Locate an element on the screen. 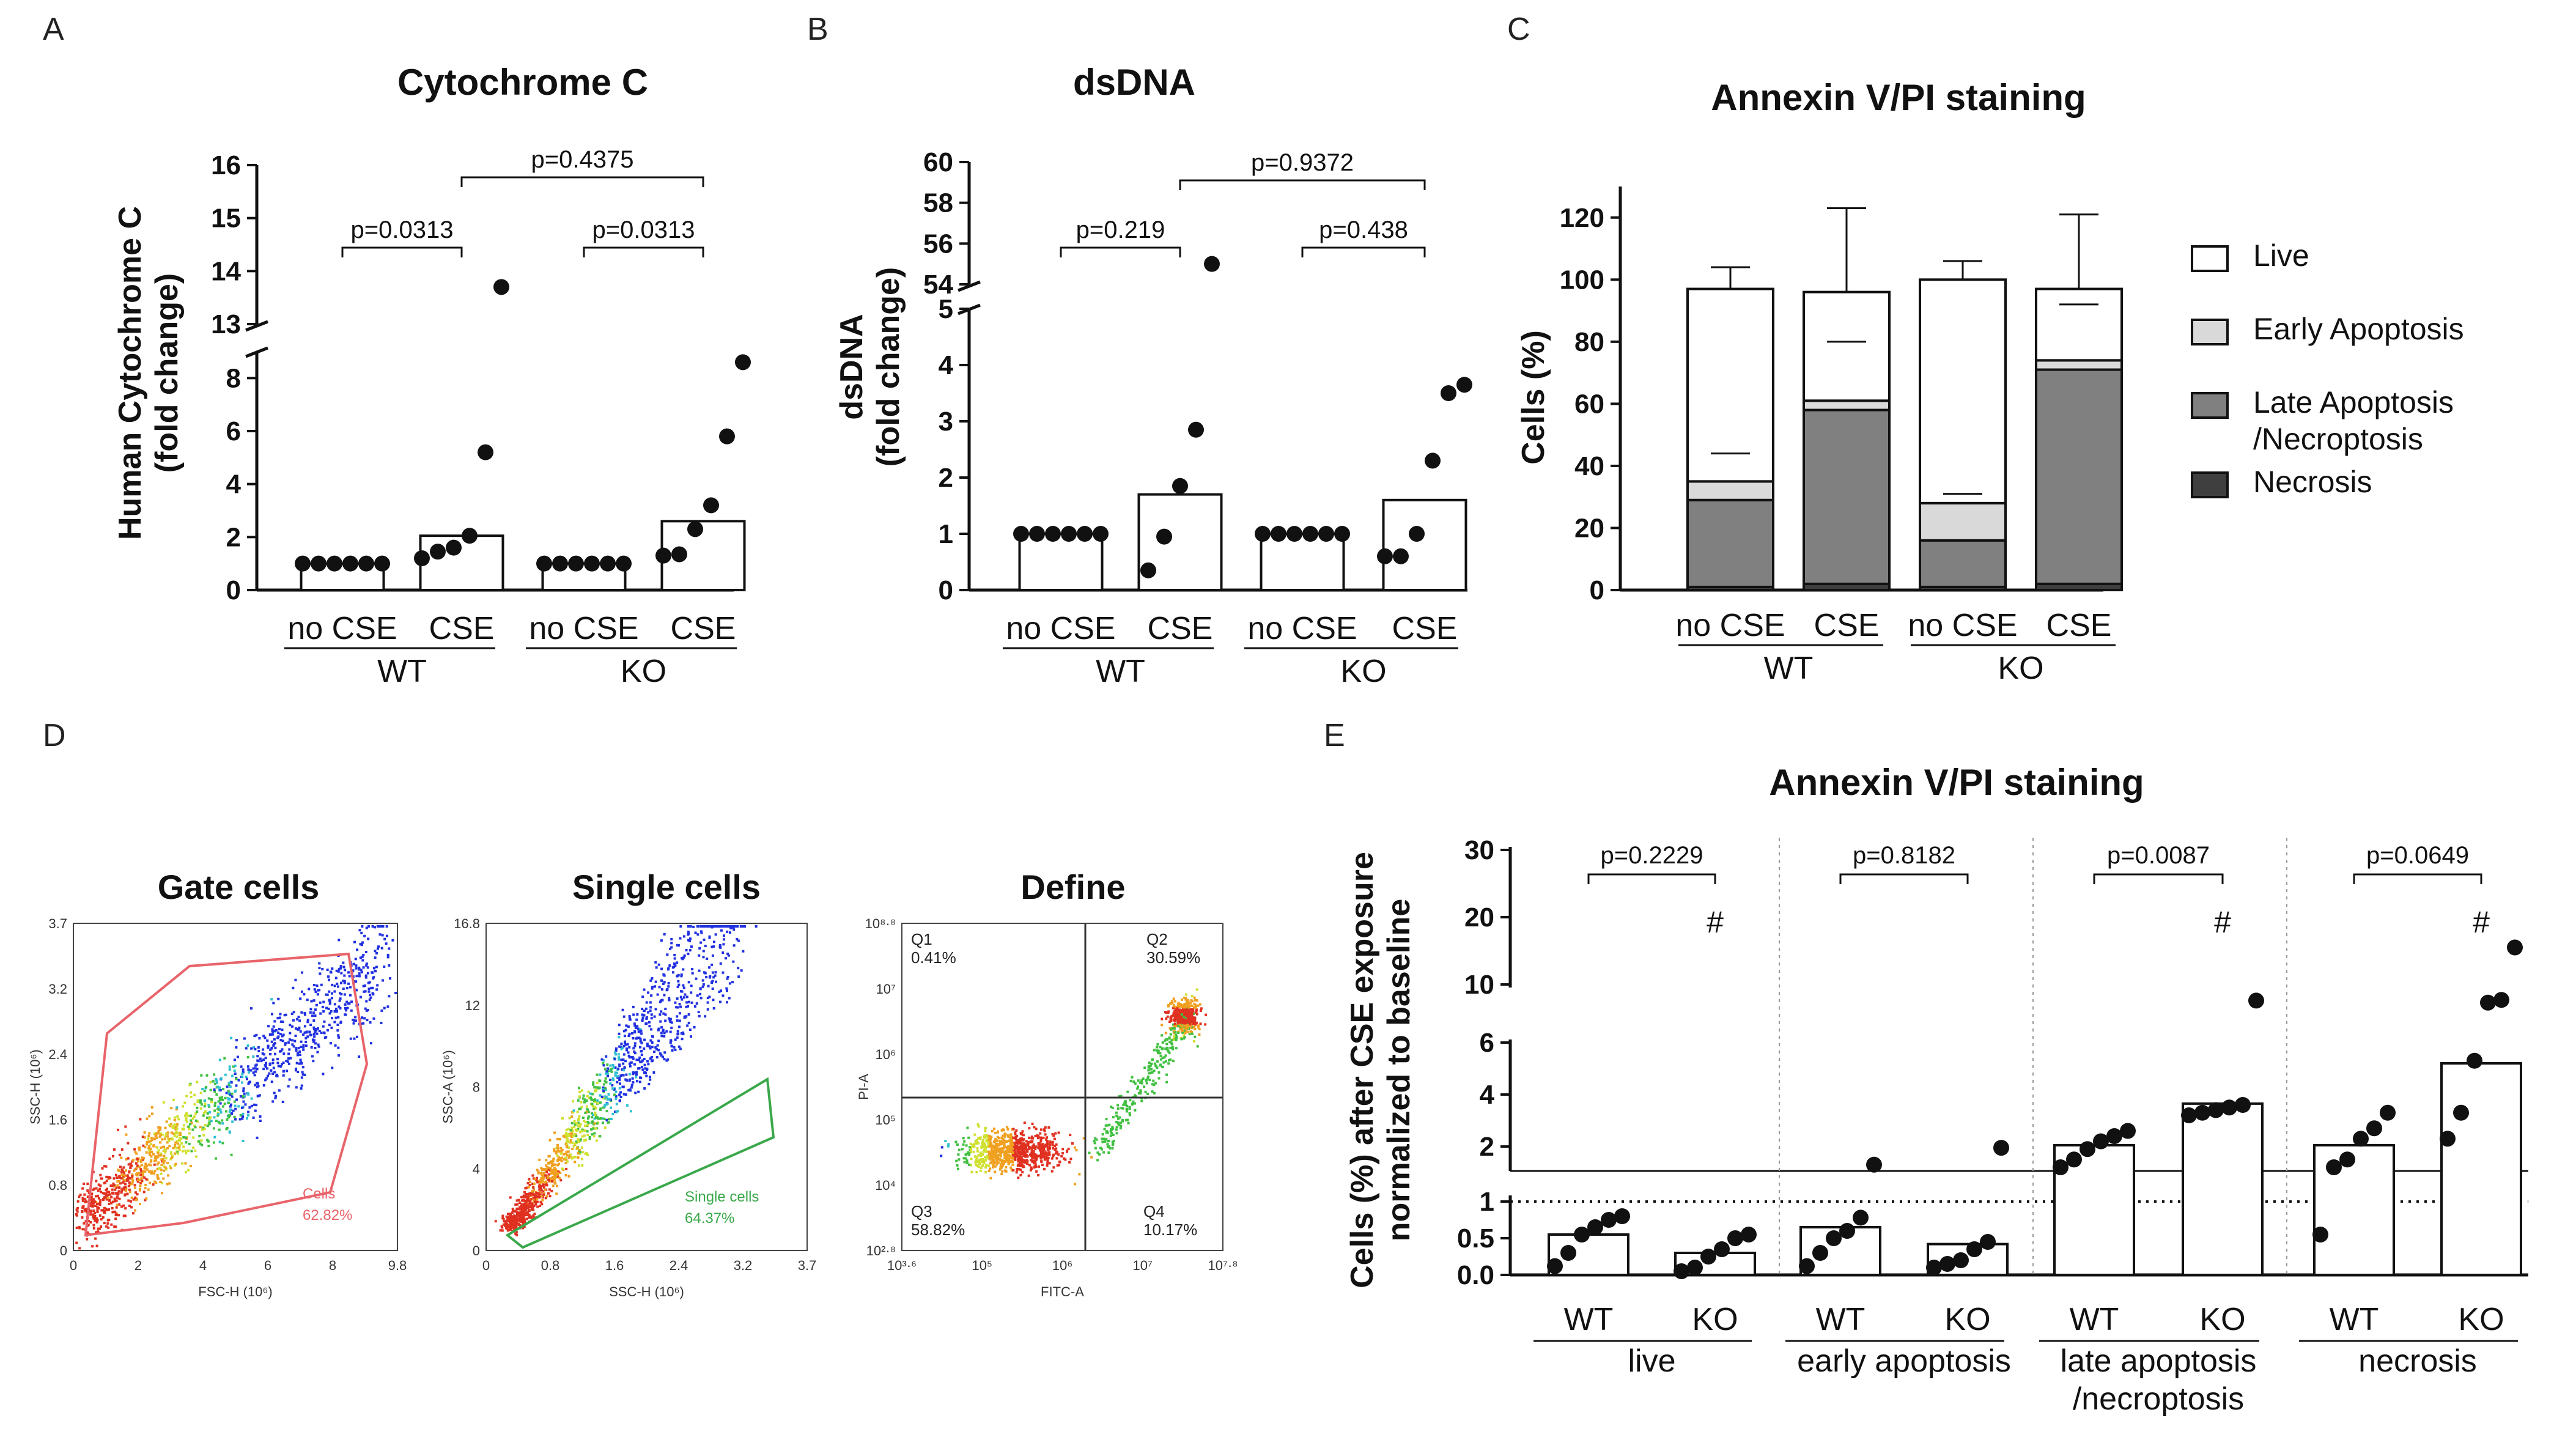 Image resolution: width=2576 pixels, height=1429 pixels. flow-y-tick: 12 is located at coordinates (472, 1005).